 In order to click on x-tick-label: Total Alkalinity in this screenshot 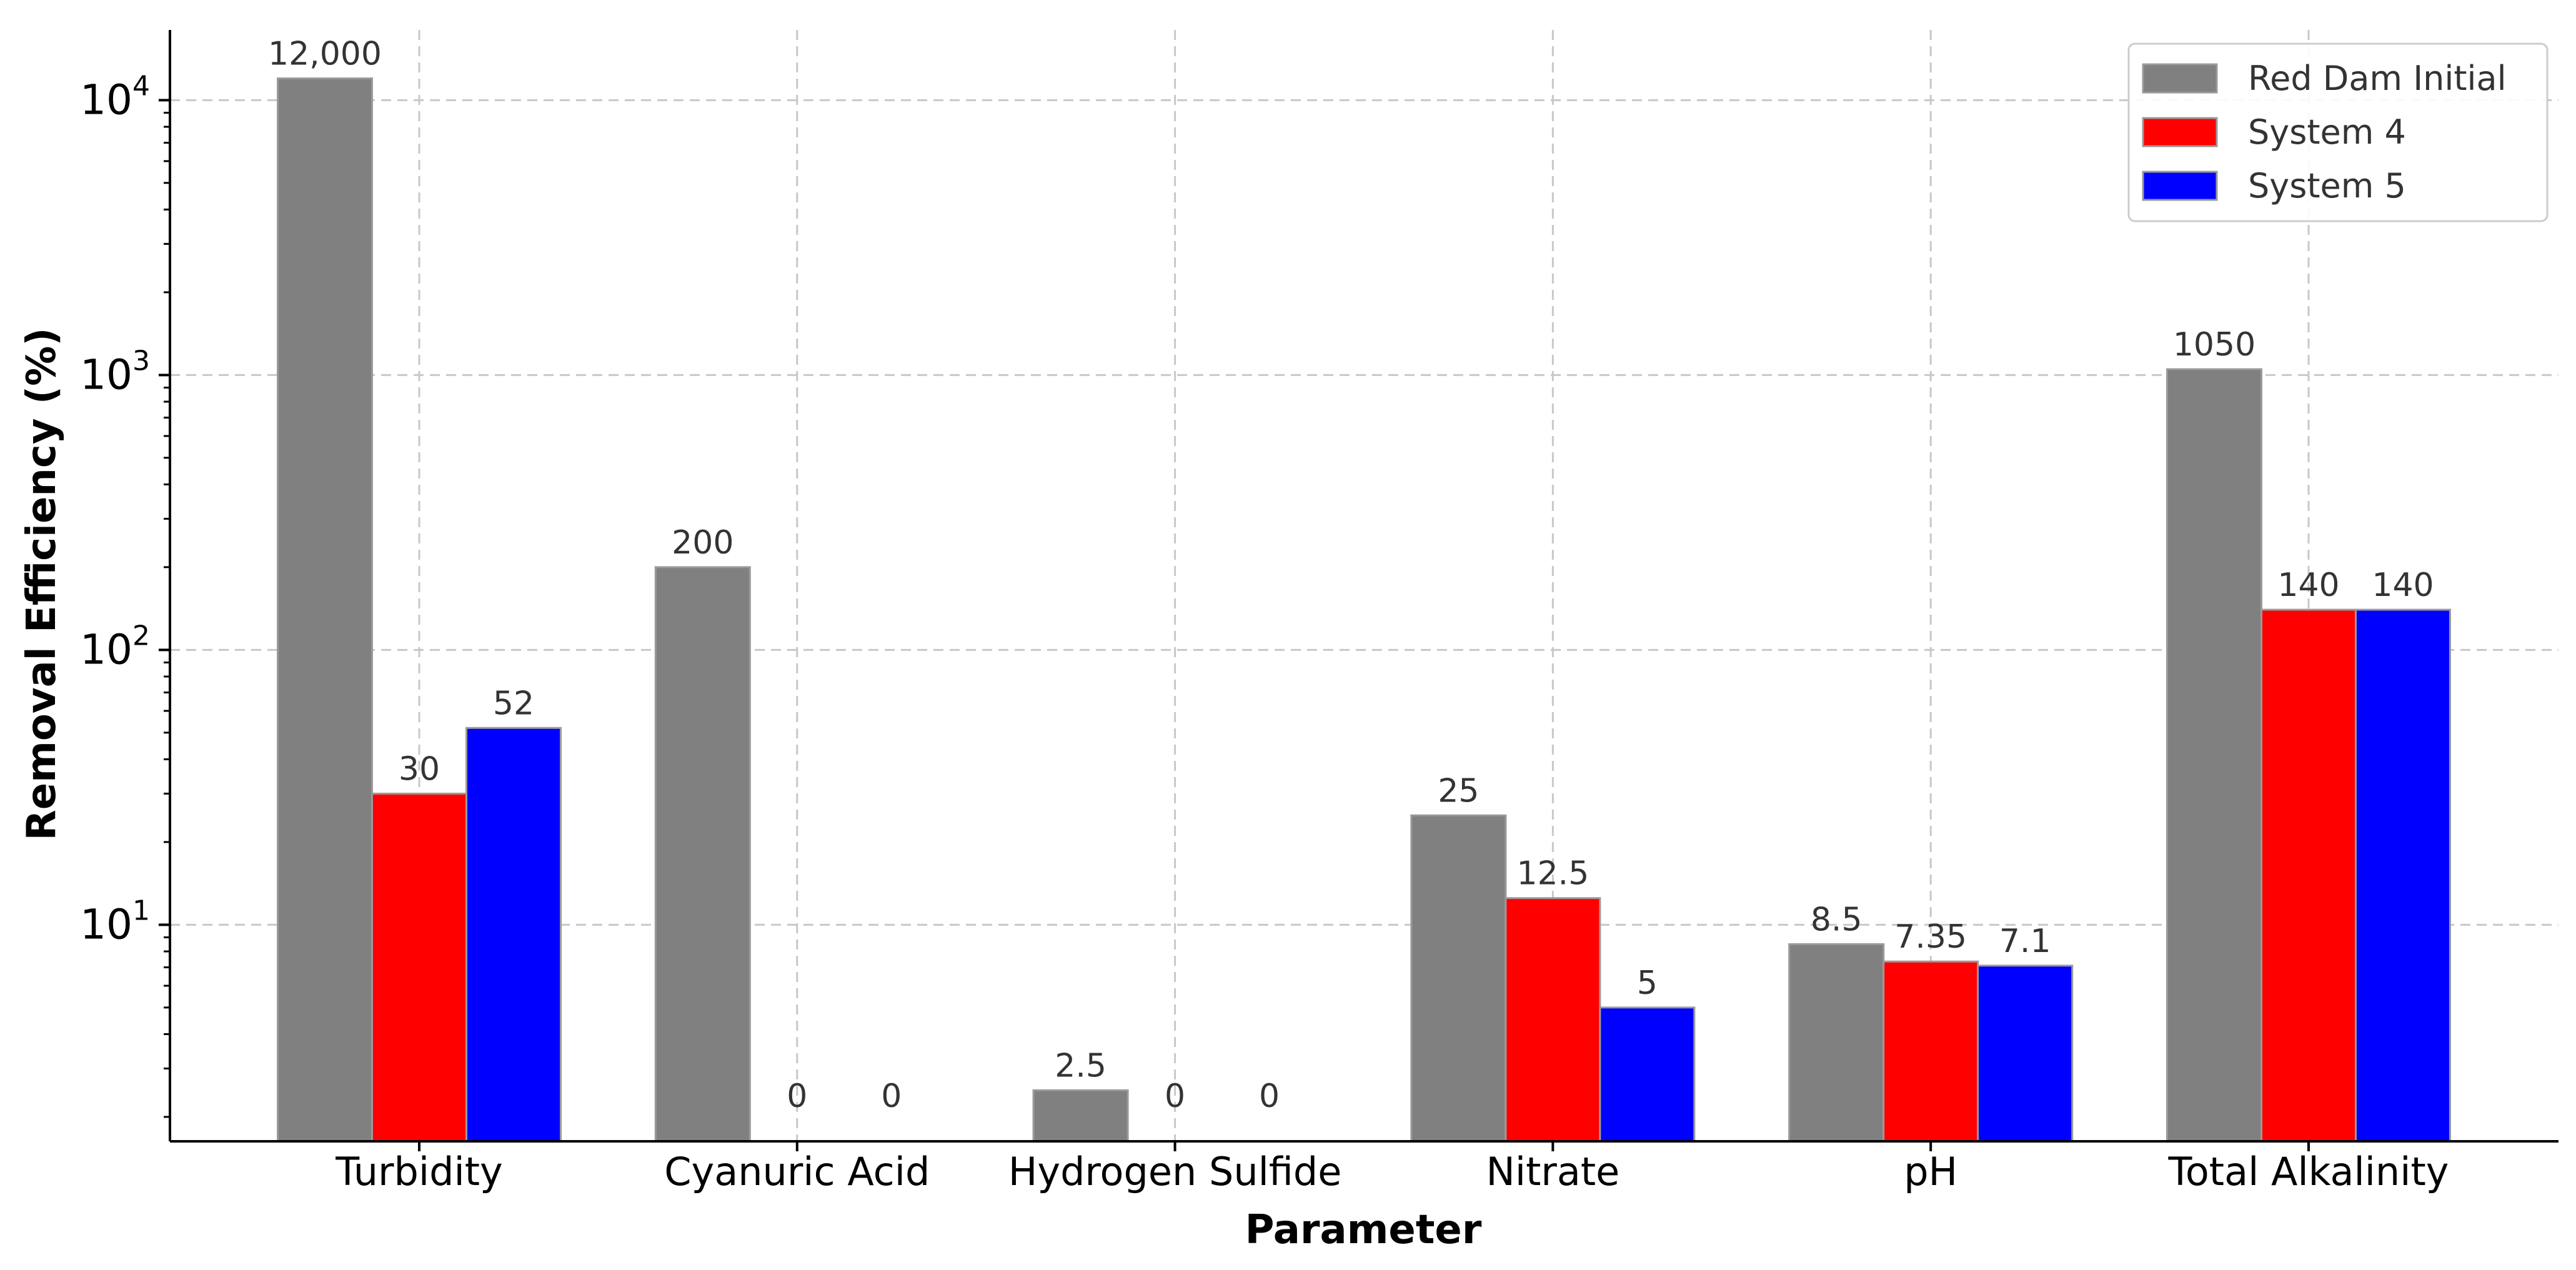, I will do `click(2308, 1171)`.